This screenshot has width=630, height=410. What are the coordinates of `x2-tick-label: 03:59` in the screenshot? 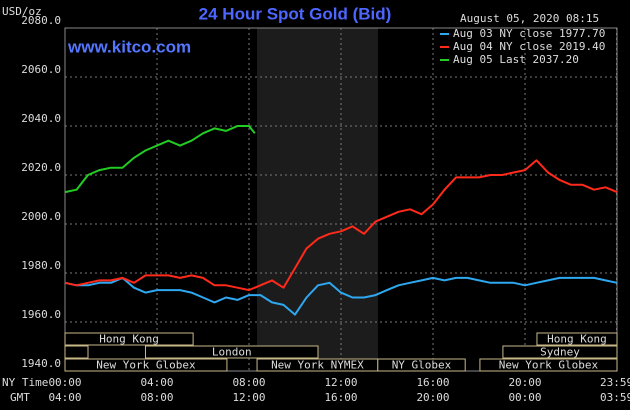 It's located at (615, 397).